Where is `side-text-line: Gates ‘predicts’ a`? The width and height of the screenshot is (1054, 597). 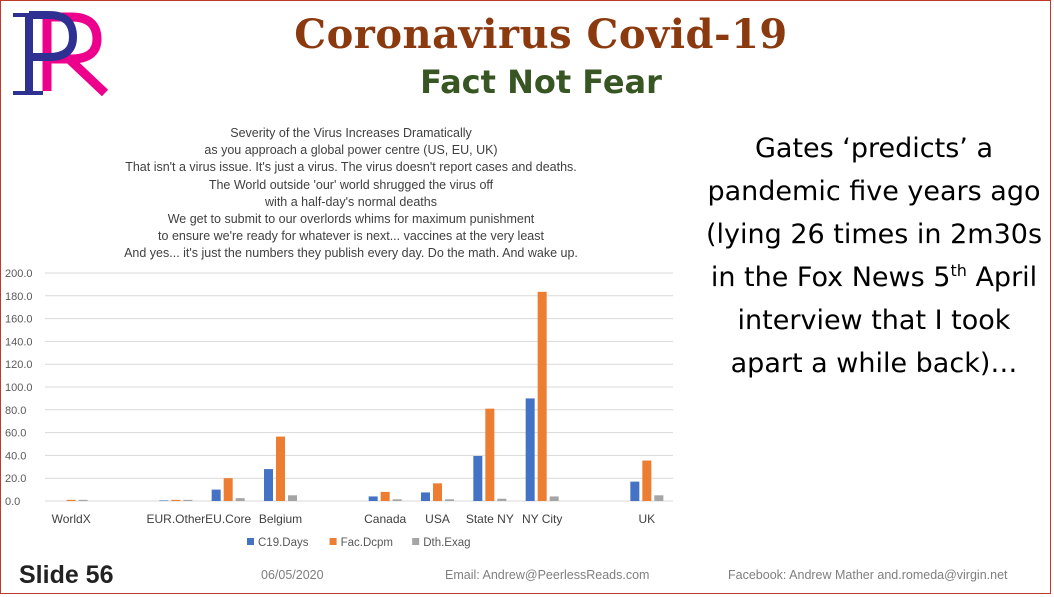
side-text-line: Gates ‘predicts’ a is located at coordinates (873, 148).